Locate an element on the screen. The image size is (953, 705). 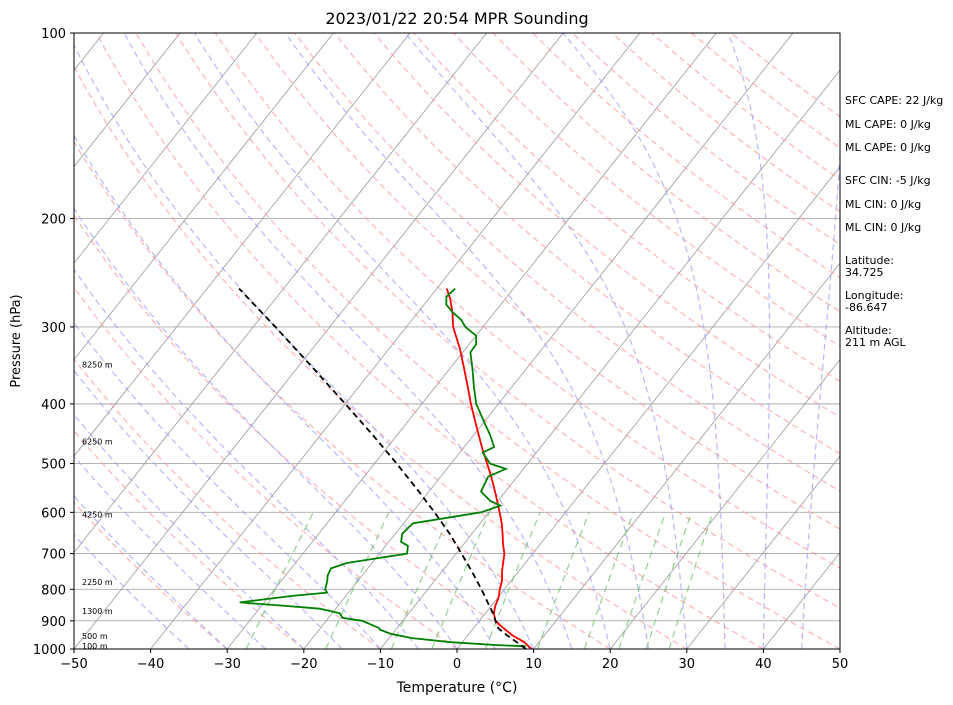
longitude-value: -86.647 is located at coordinates (866, 307).